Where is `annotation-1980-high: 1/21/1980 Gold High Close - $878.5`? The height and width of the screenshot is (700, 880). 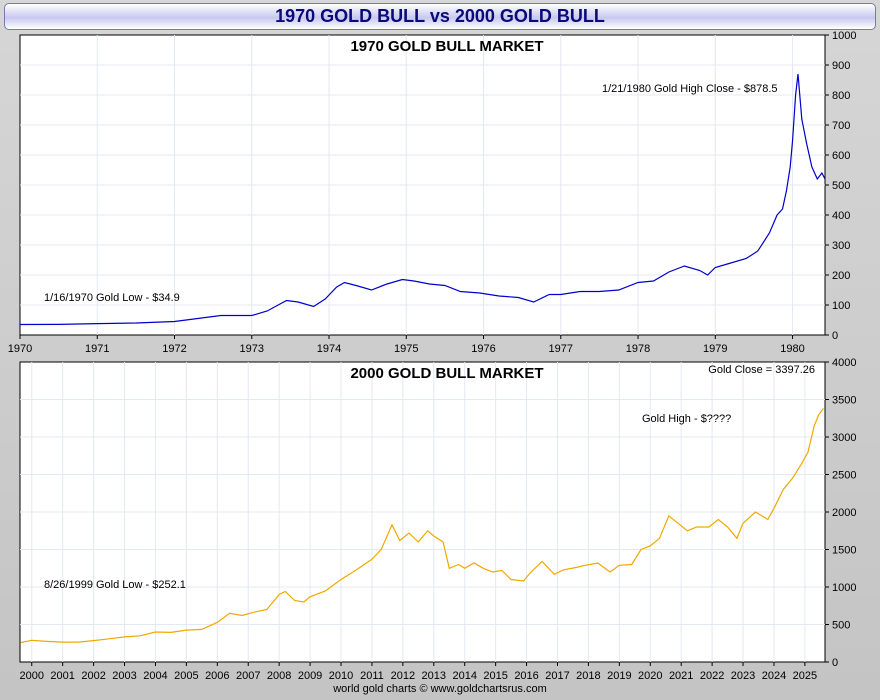
annotation-1980-high: 1/21/1980 Gold High Close - $878.5 is located at coordinates (690, 89).